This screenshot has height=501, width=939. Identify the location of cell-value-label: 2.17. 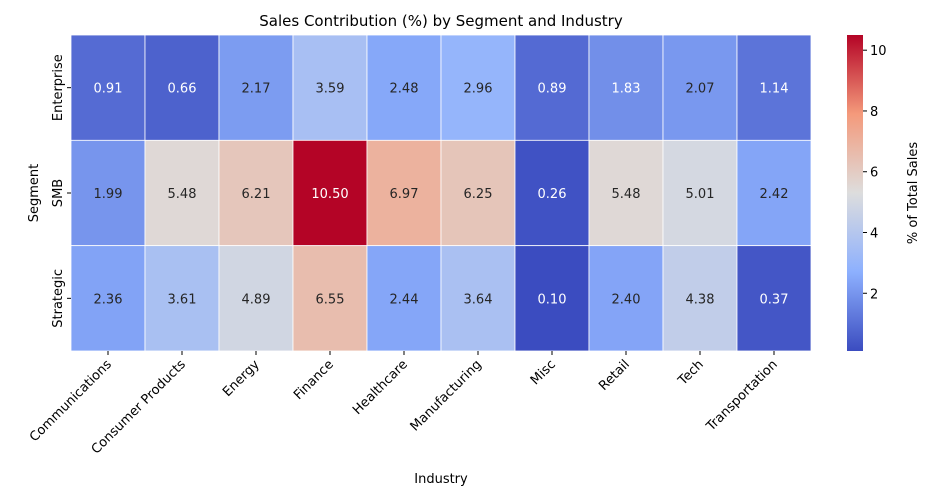
(256, 89).